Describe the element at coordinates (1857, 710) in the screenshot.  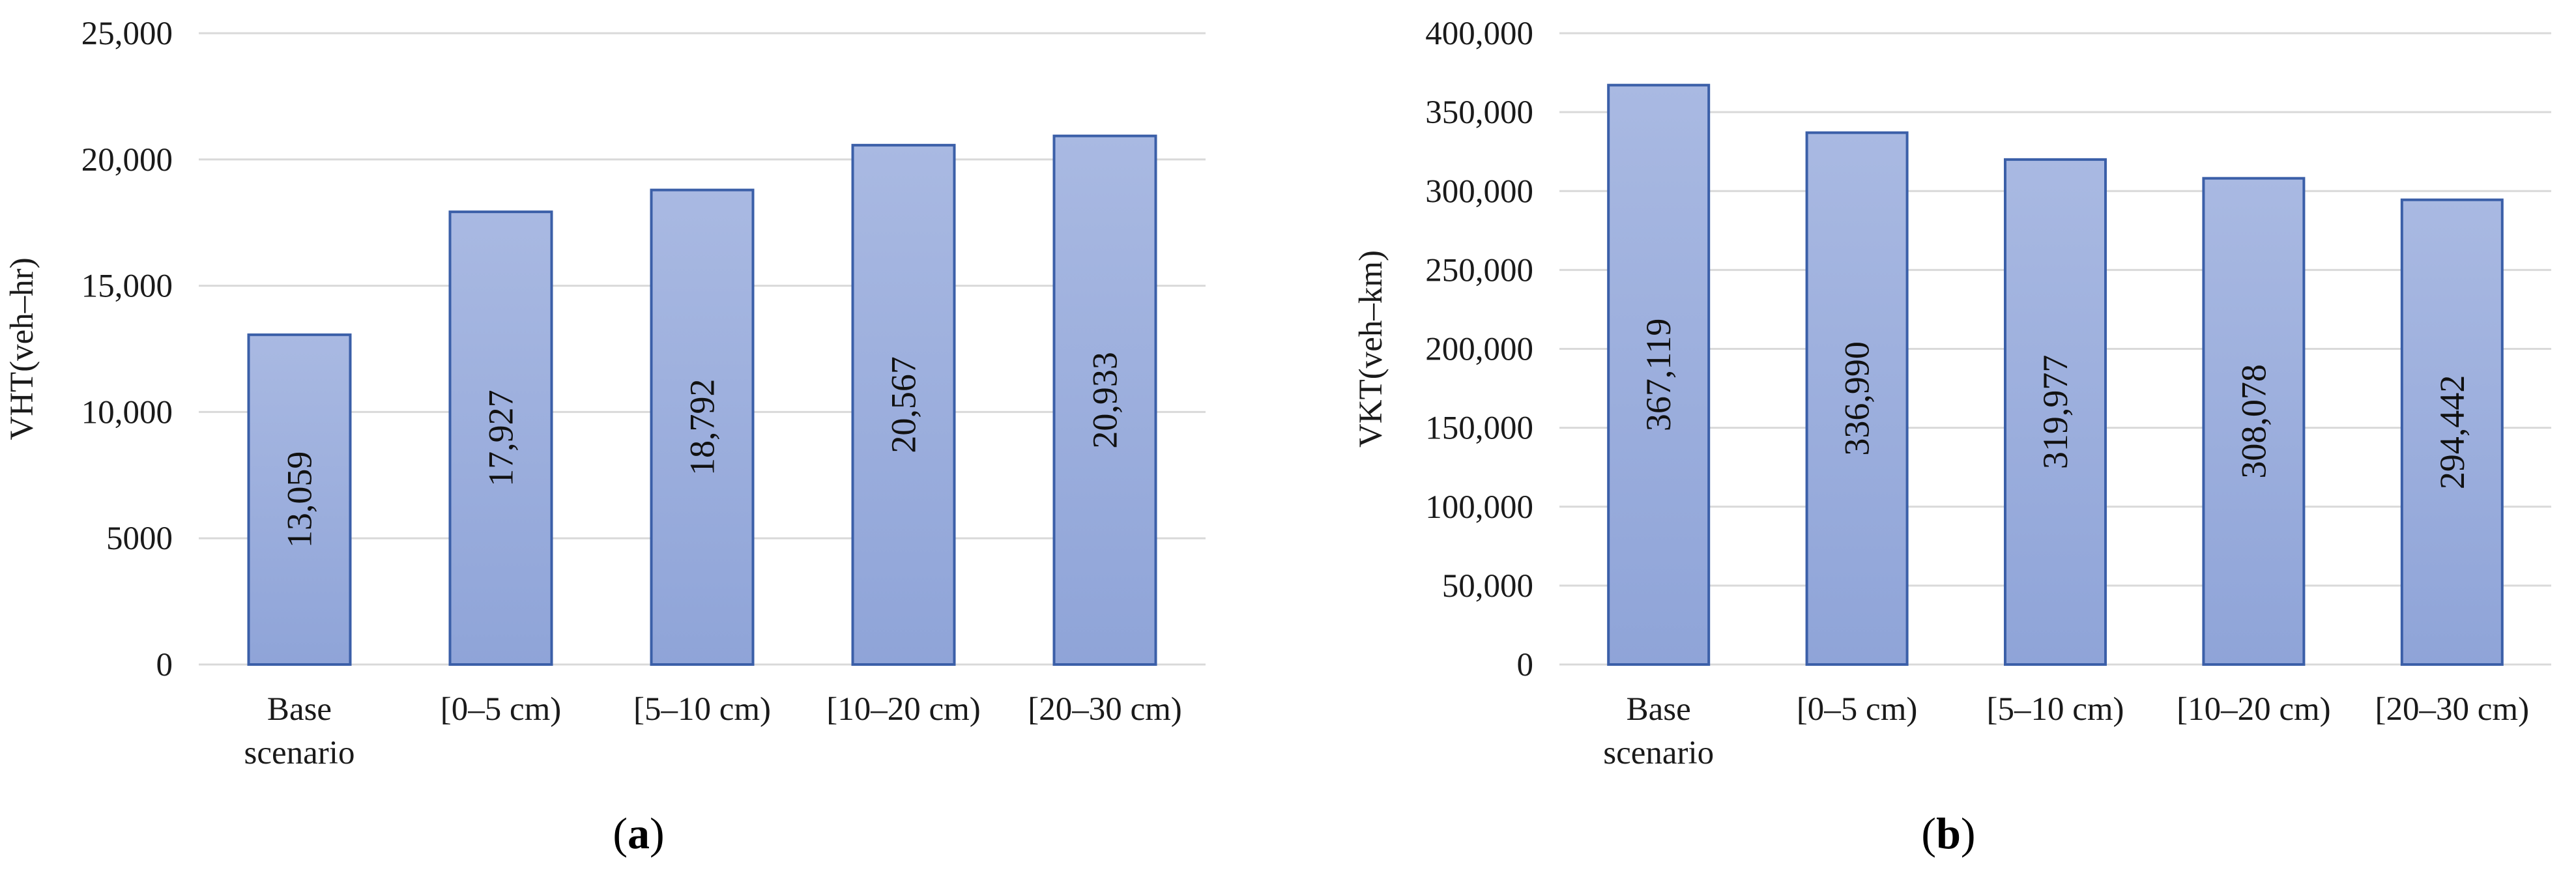
I see `chart-b-category-label: [0–5 cm)` at that location.